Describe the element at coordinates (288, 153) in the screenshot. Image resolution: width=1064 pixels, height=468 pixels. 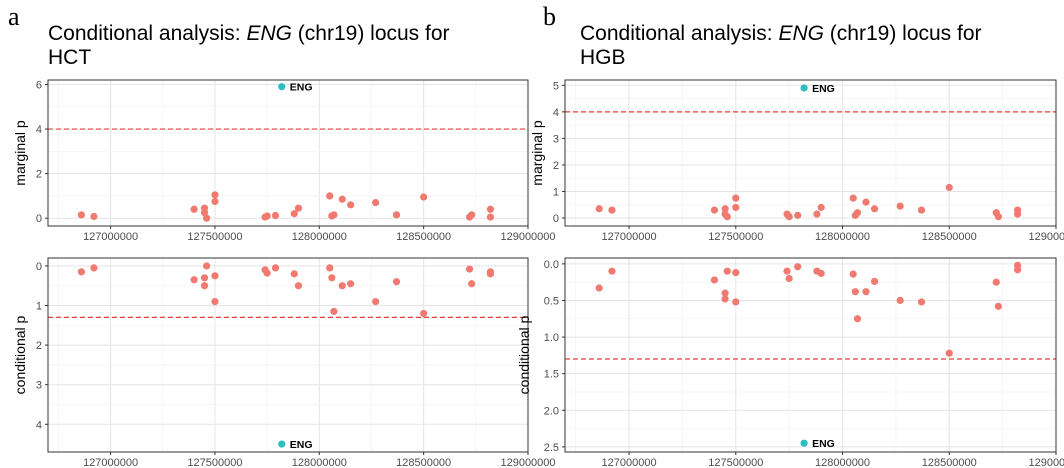
I see `plot-background` at that location.